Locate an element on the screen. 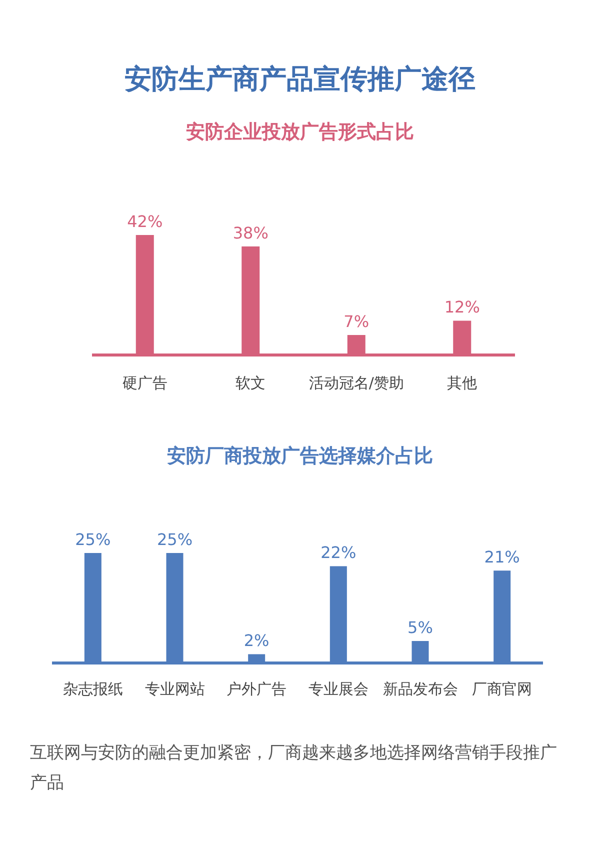 The height and width of the screenshot is (862, 600). chart-subtitle: 安防企业投放广告形式占比 is located at coordinates (300, 132).